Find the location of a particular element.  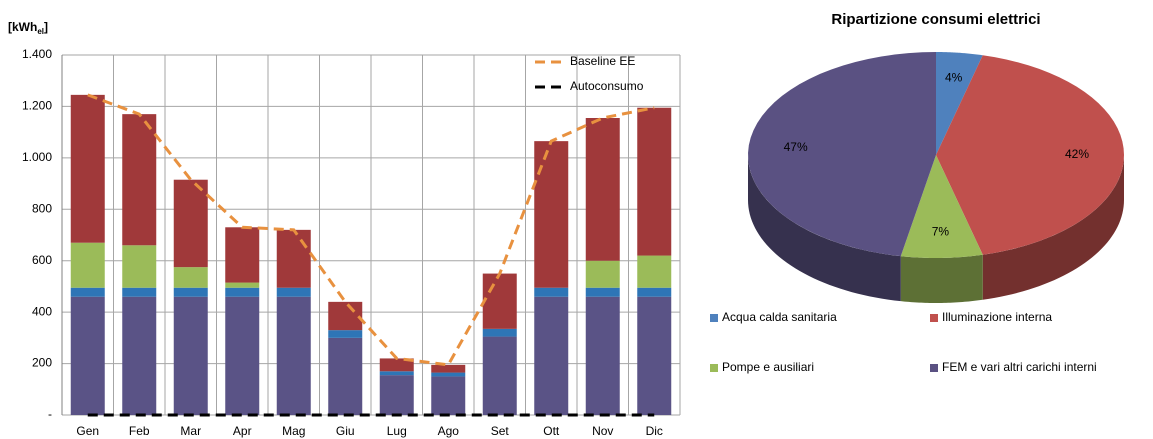

x-tick-label: Apr is located at coordinates (242, 431).